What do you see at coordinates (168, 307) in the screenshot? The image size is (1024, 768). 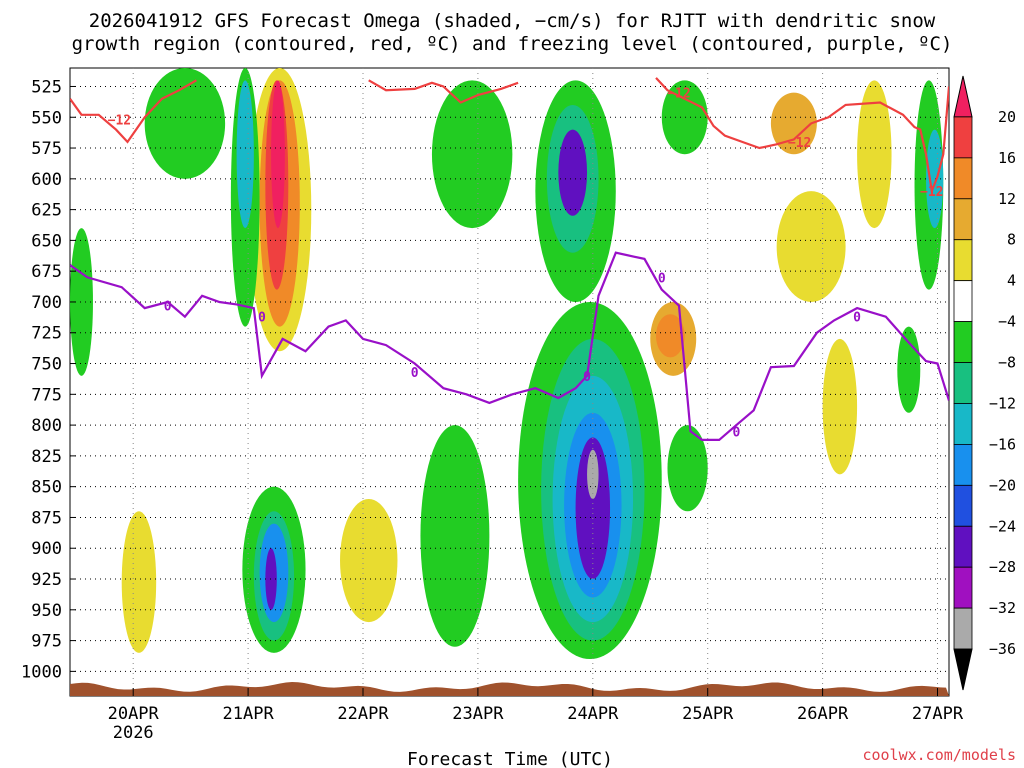 I see `freezing-label-1: 0` at bounding box center [168, 307].